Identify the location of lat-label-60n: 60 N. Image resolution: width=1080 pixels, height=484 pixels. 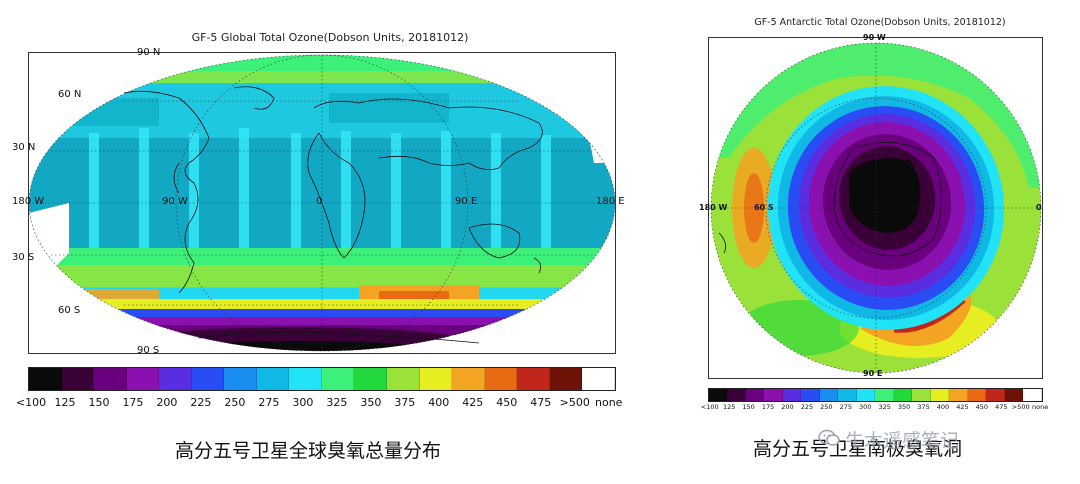
(70, 94).